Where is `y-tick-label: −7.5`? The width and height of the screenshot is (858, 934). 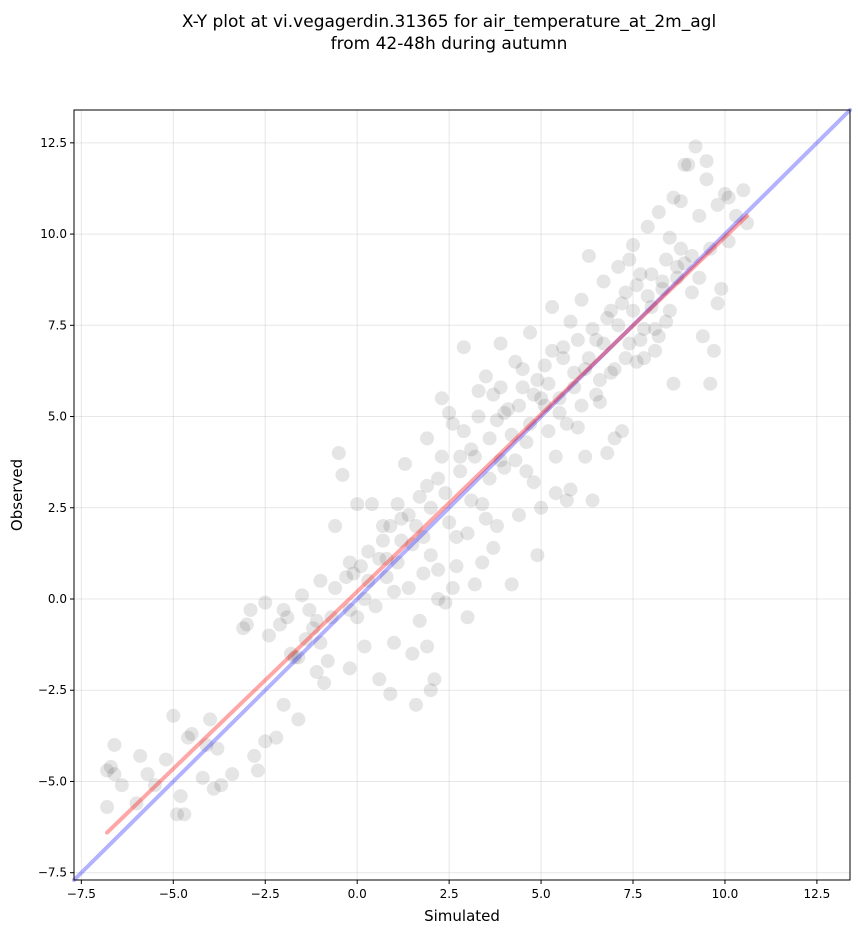 y-tick-label: −7.5 is located at coordinates (52, 873).